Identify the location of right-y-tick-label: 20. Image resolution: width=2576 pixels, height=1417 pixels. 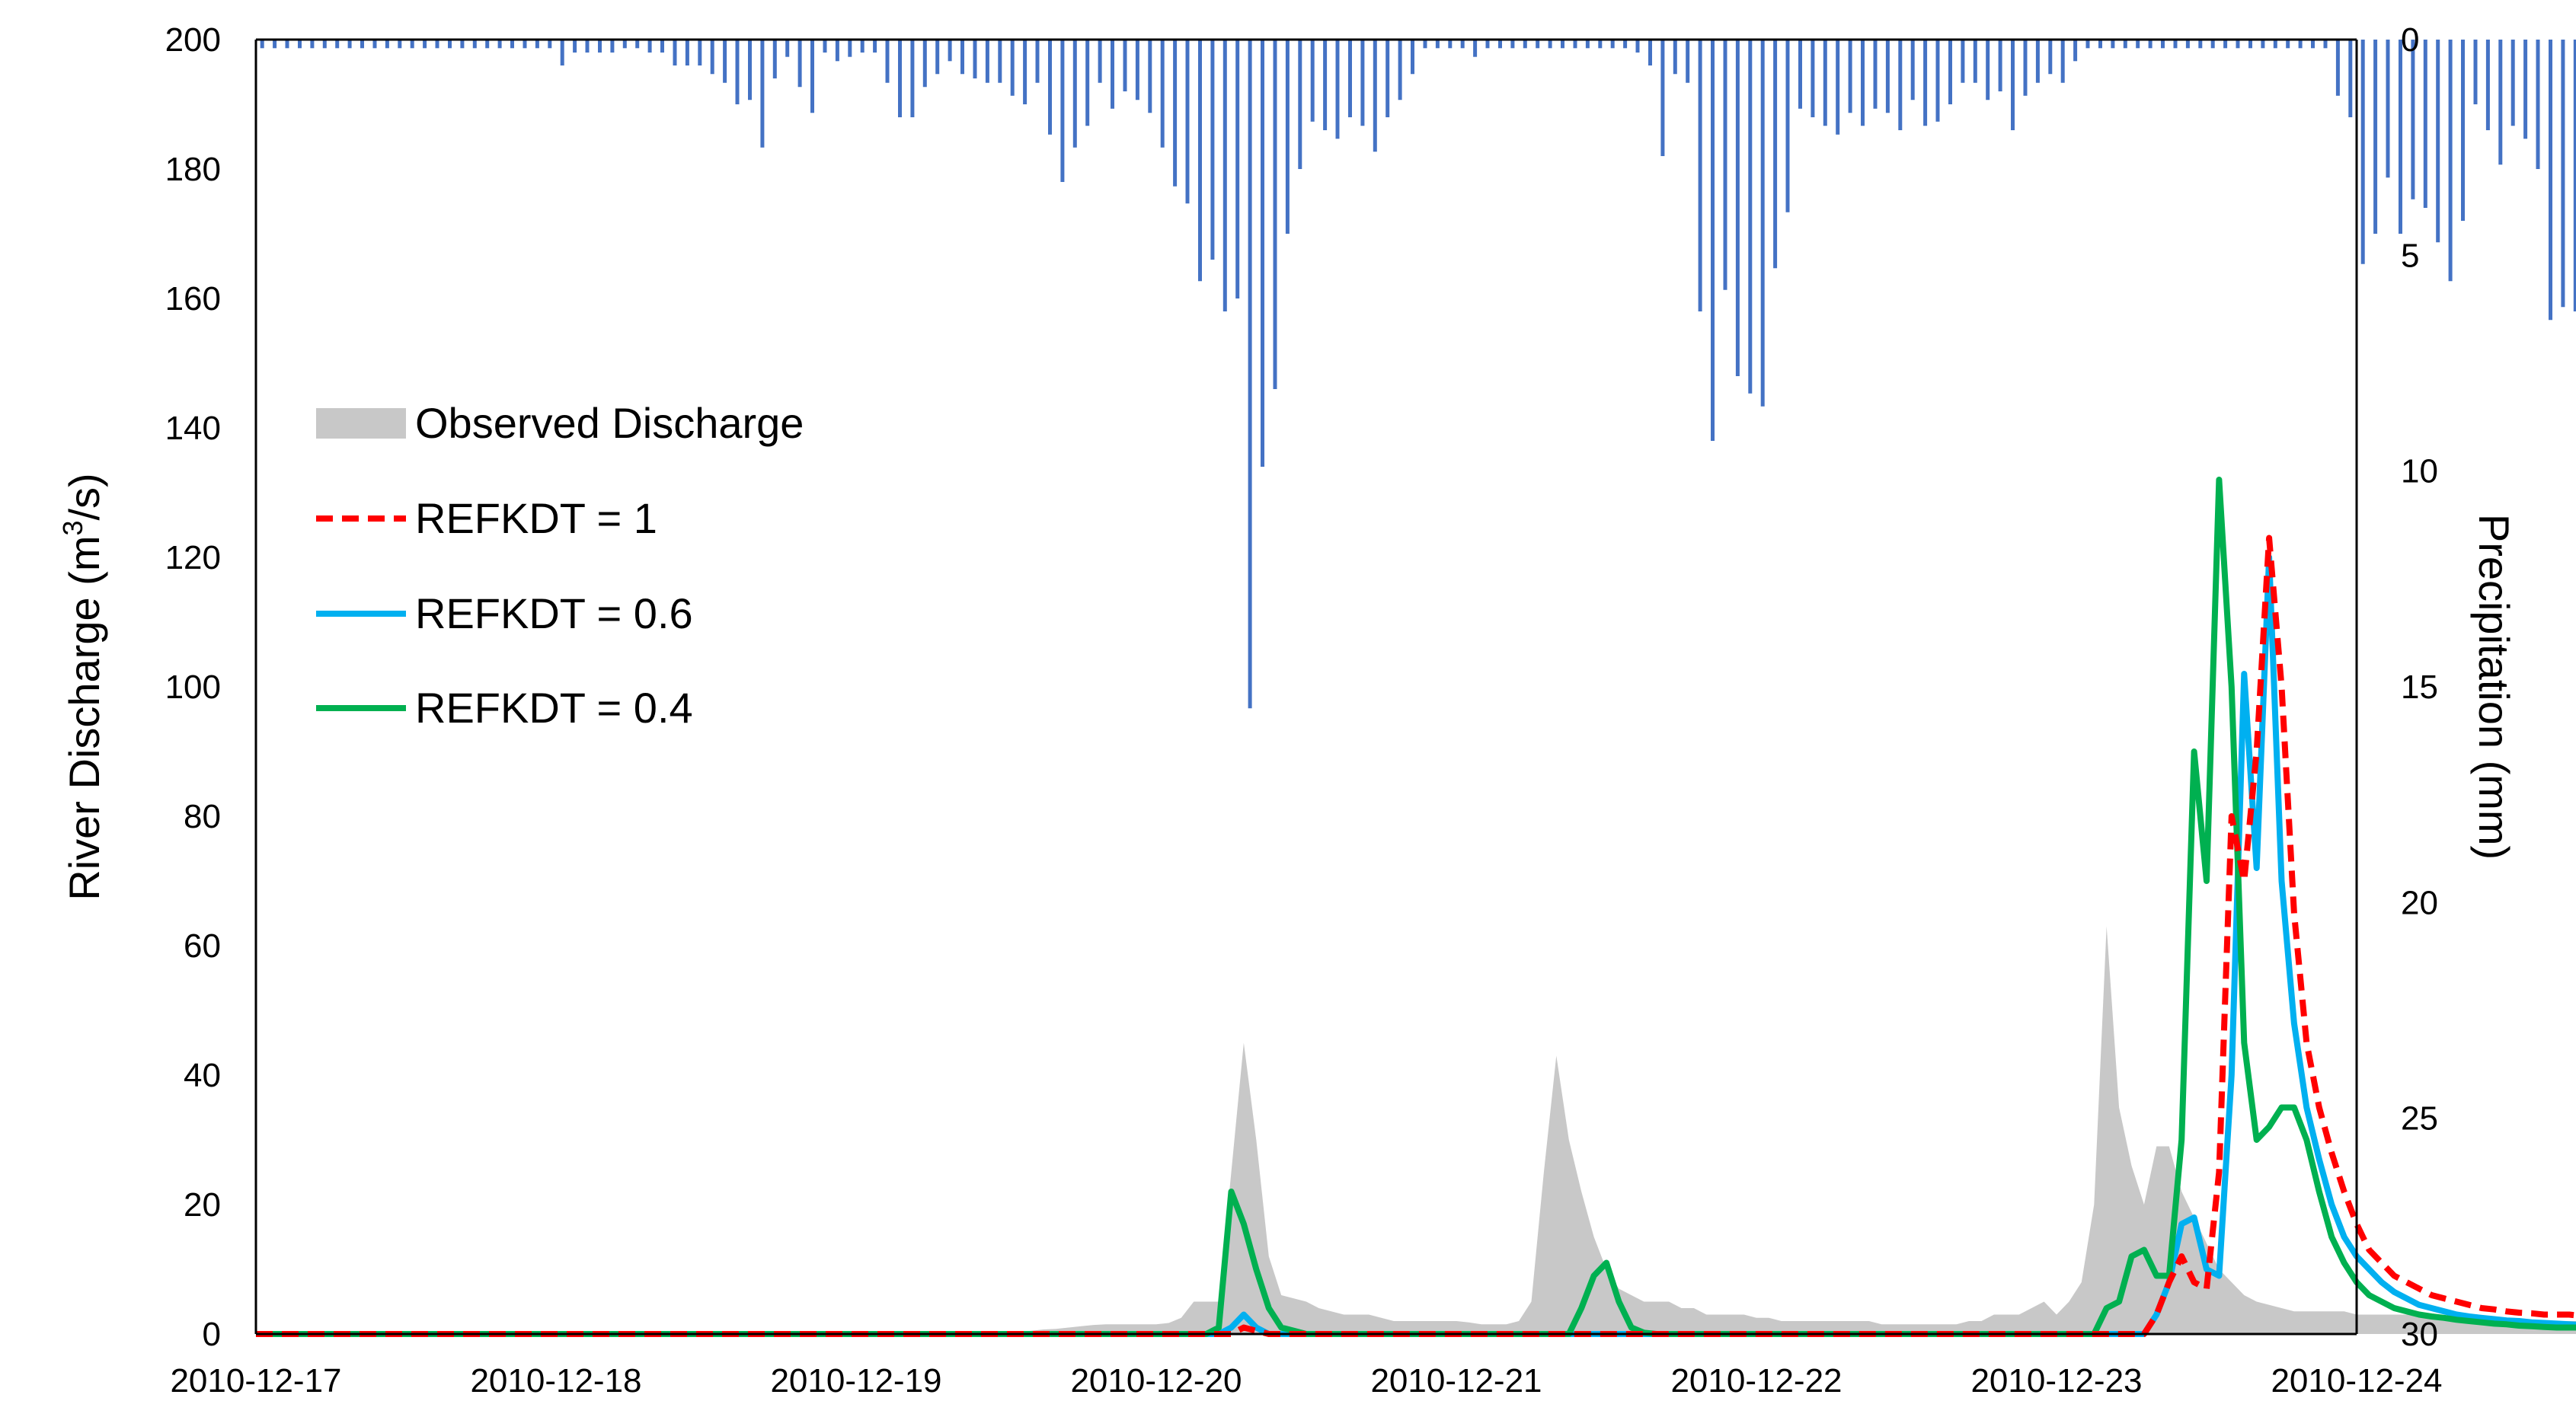
(2419, 902).